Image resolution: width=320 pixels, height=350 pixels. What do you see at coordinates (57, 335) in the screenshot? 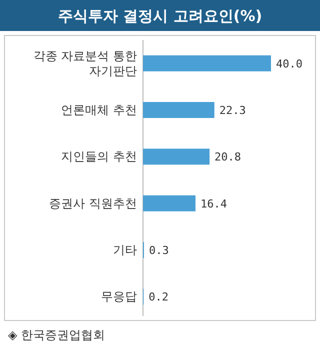
I see `text: ◈ 한국증권업협회` at bounding box center [57, 335].